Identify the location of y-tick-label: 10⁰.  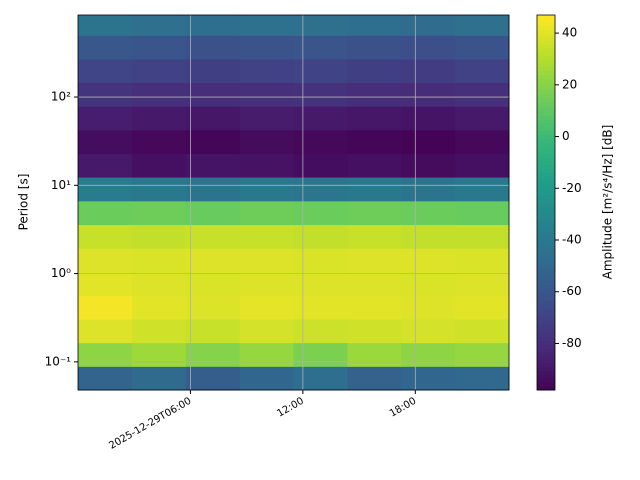
(61, 273).